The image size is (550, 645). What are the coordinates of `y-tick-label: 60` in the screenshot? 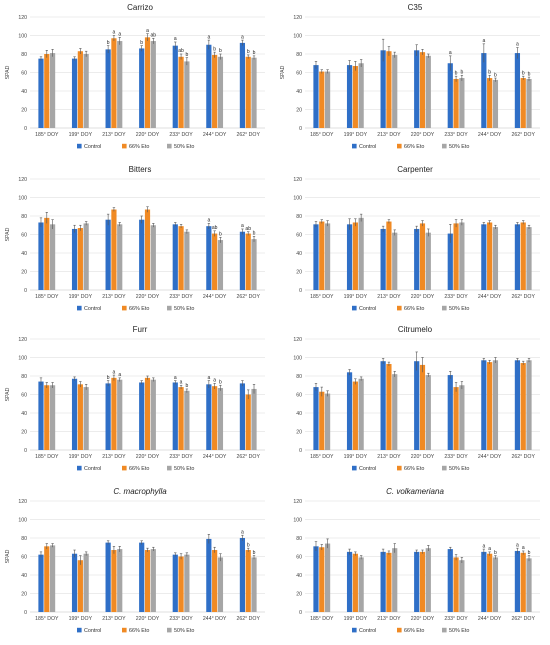 It's located at (299, 73).